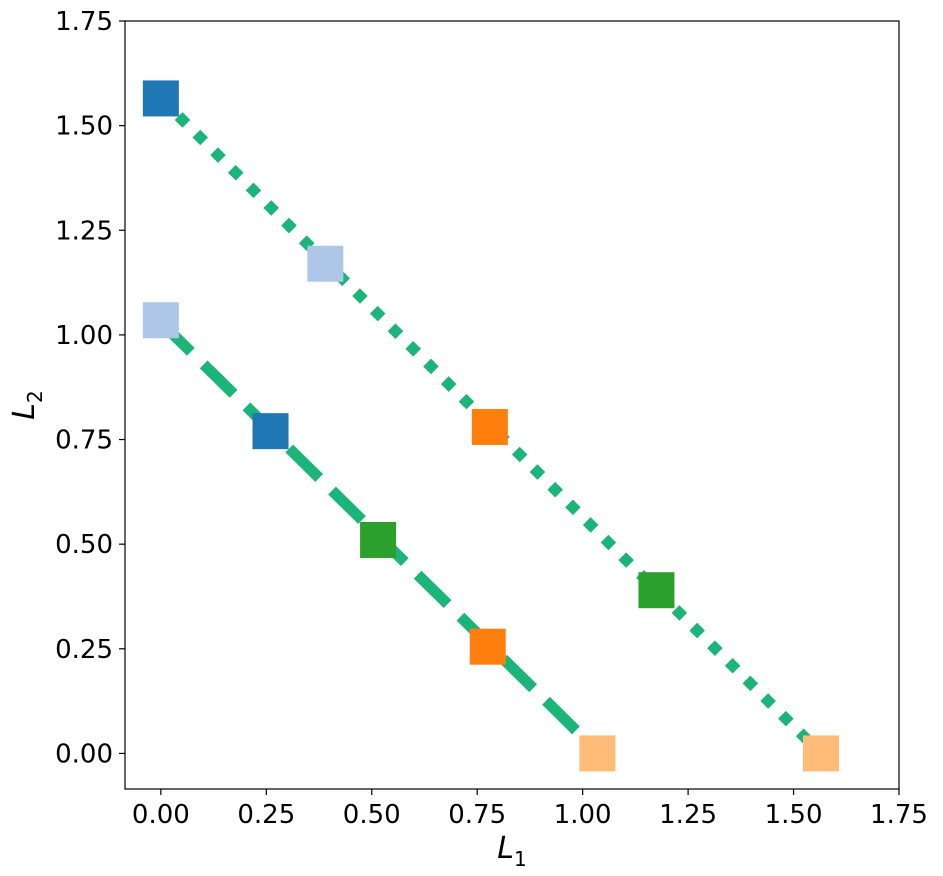 The width and height of the screenshot is (943, 876). What do you see at coordinates (511, 851) in the screenshot?
I see `x-axis-label: L1` at bounding box center [511, 851].